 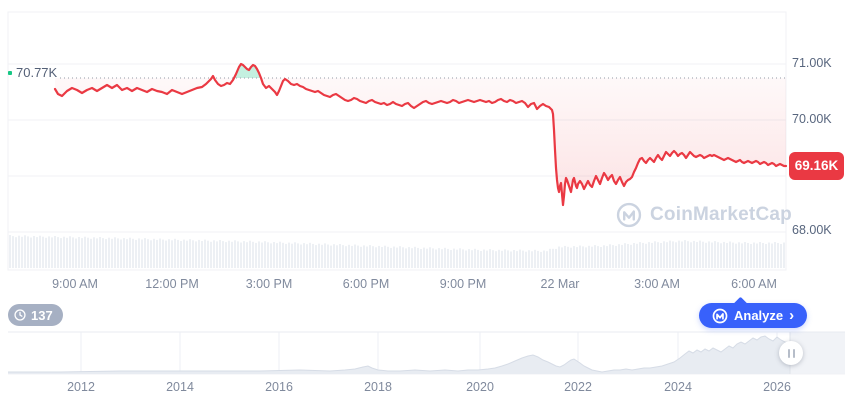 I want to click on clock-icon, so click(x=20, y=315).